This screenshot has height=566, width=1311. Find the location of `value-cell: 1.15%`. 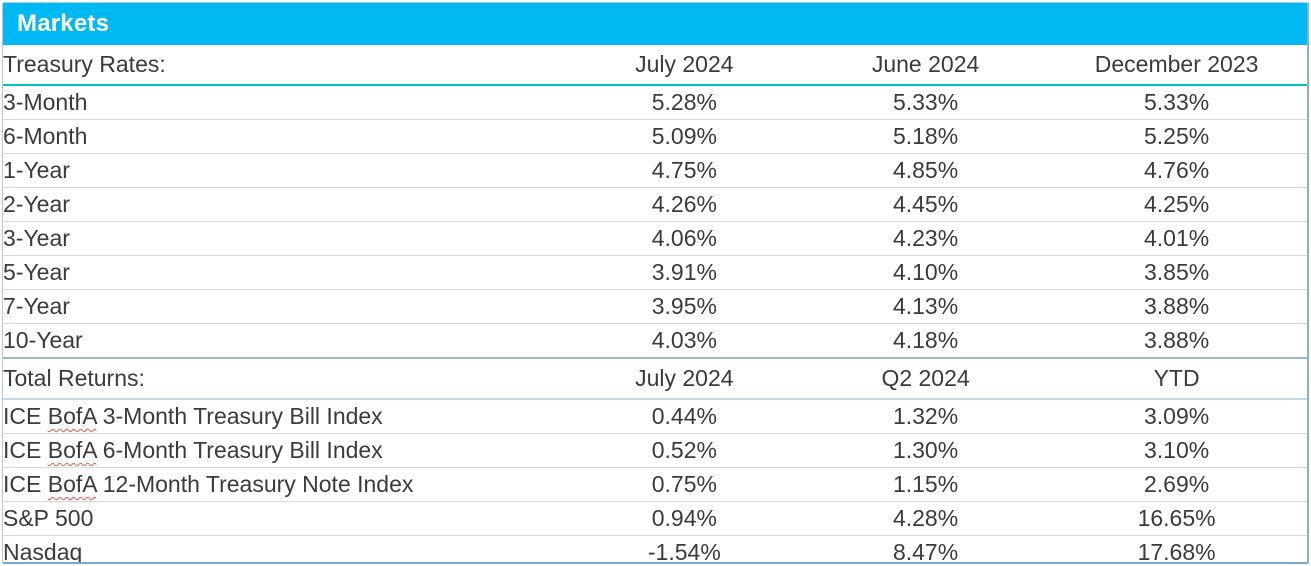

value-cell: 1.15% is located at coordinates (925, 484).